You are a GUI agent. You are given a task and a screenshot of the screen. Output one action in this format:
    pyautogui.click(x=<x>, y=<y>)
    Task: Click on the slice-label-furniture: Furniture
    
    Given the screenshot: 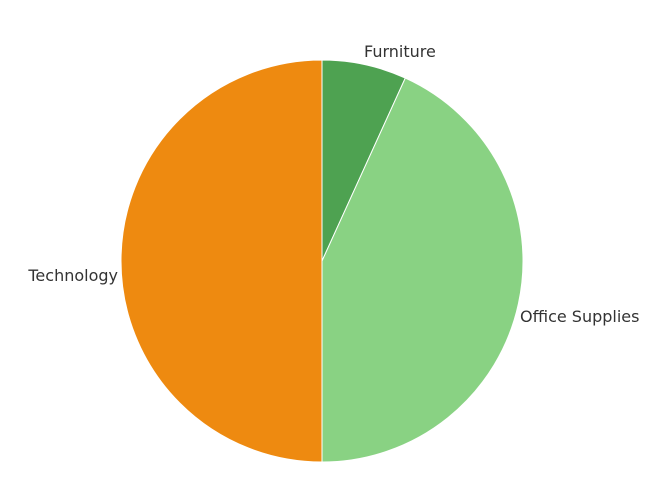 What is the action you would take?
    pyautogui.click(x=400, y=51)
    